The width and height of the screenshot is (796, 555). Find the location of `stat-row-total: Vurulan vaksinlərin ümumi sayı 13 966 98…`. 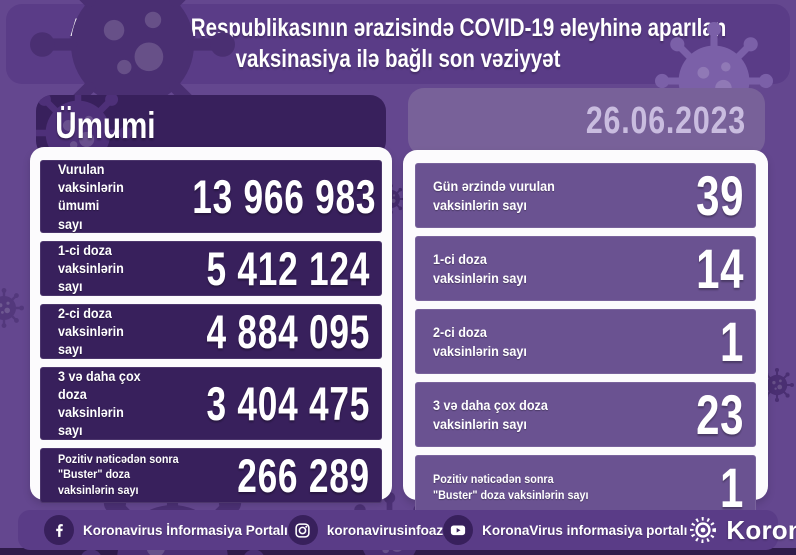

stat-row-total: Vurulan vaksinlərin ümumi sayı 13 966 98… is located at coordinates (211, 196).